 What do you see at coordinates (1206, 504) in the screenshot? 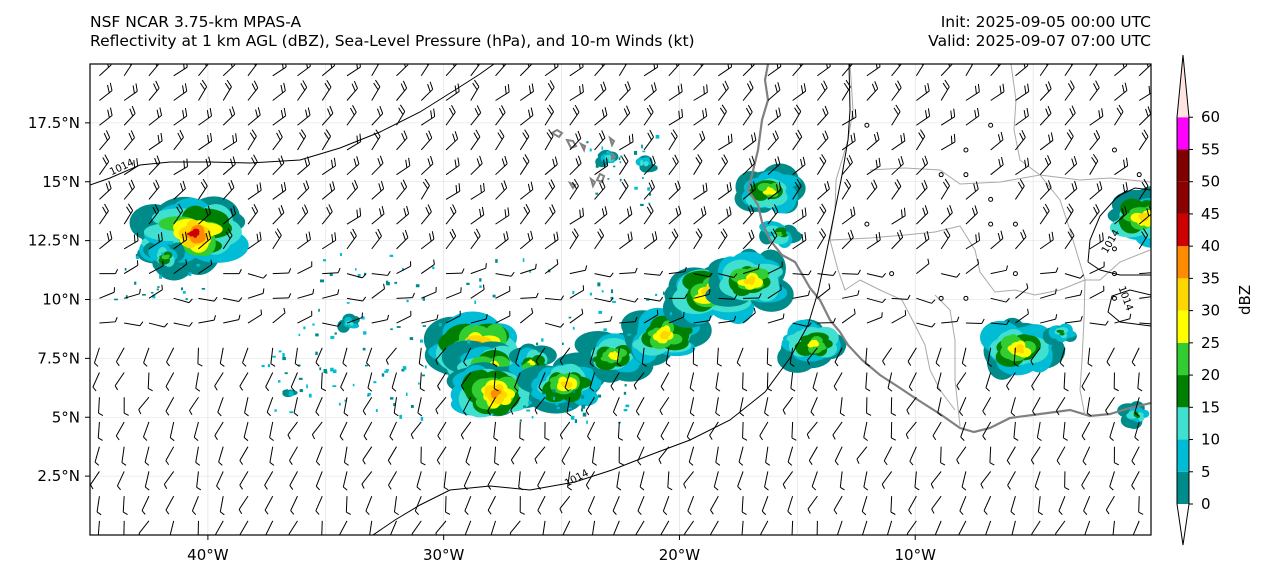
I see `colorbar-tick-label: 0` at bounding box center [1206, 504].